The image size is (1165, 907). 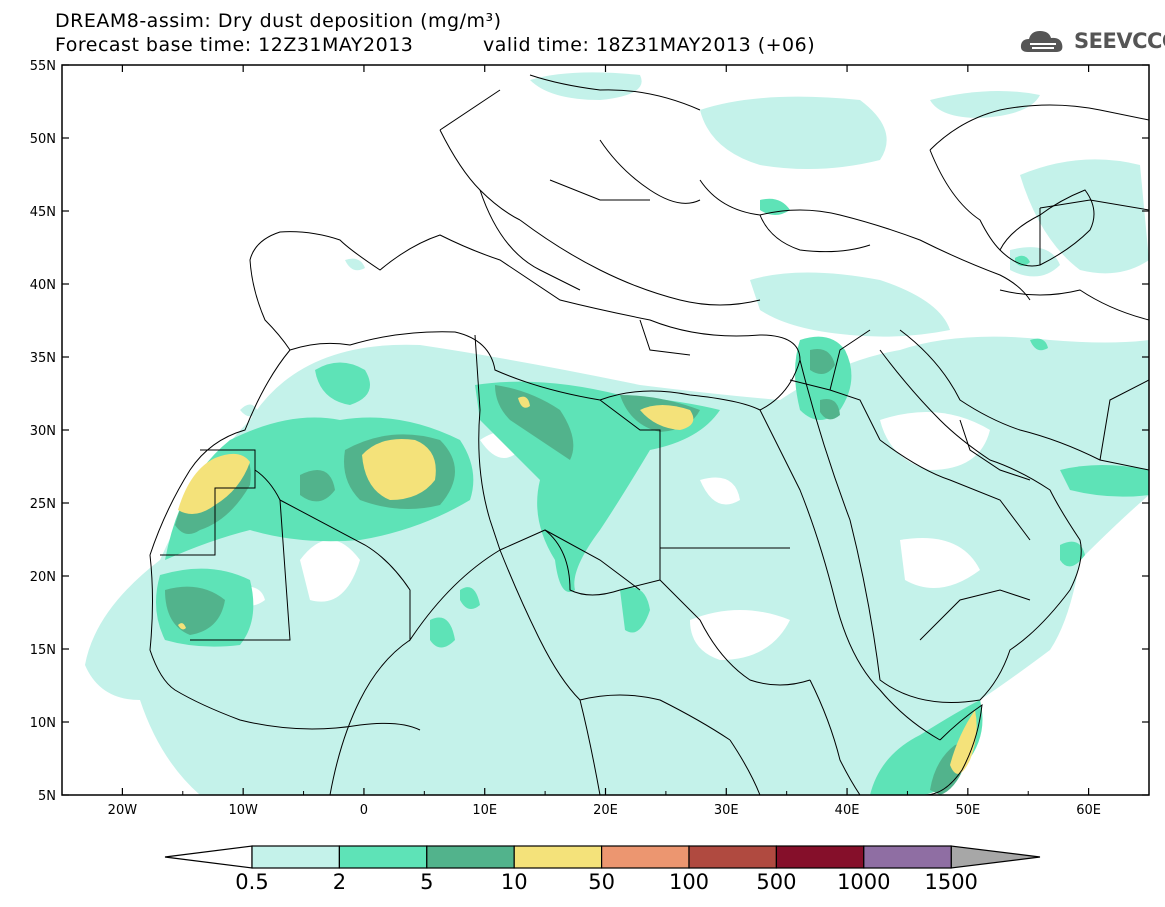 What do you see at coordinates (426, 882) in the screenshot?
I see `colorbar-label: 5` at bounding box center [426, 882].